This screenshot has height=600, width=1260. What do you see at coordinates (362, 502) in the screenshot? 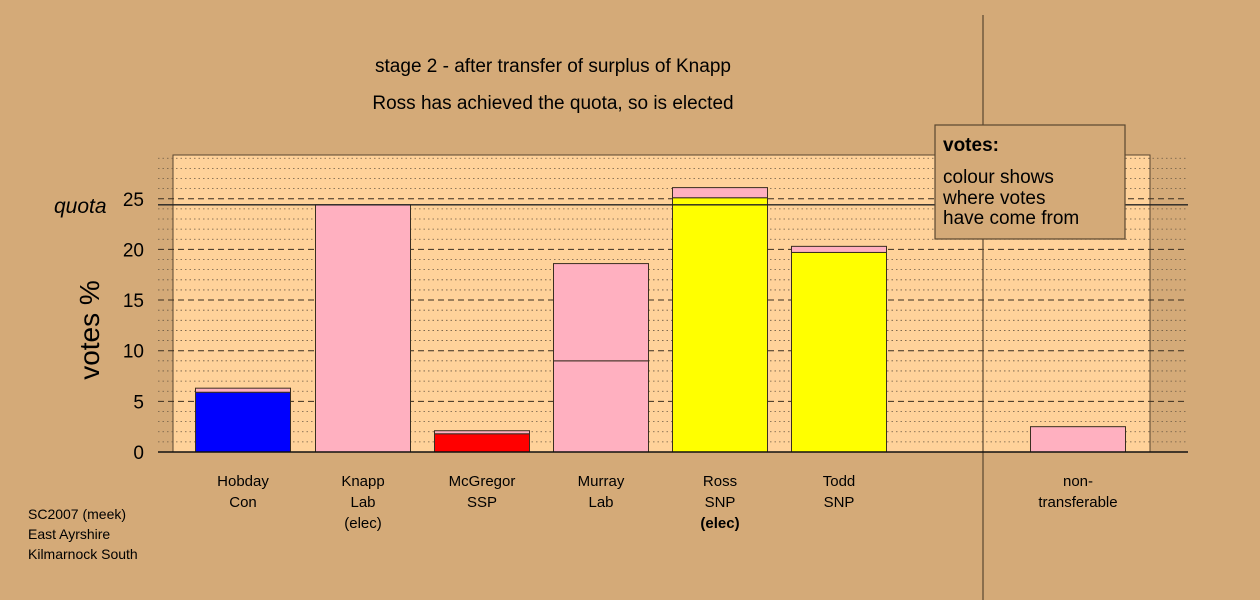
I see `category-label-knapp: Lab` at bounding box center [362, 502].